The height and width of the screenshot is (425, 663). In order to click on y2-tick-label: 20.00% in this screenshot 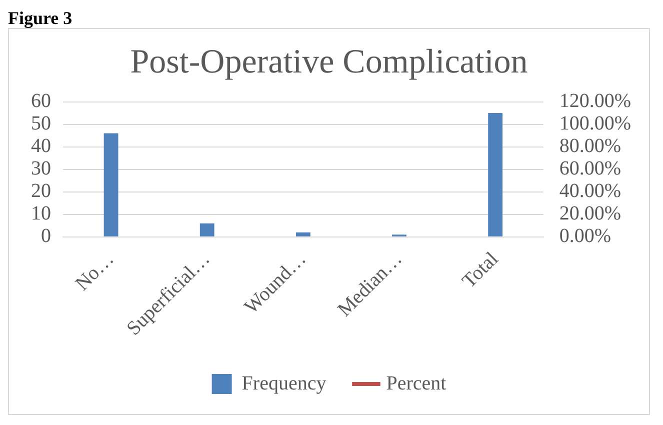, I will do `click(590, 213)`.